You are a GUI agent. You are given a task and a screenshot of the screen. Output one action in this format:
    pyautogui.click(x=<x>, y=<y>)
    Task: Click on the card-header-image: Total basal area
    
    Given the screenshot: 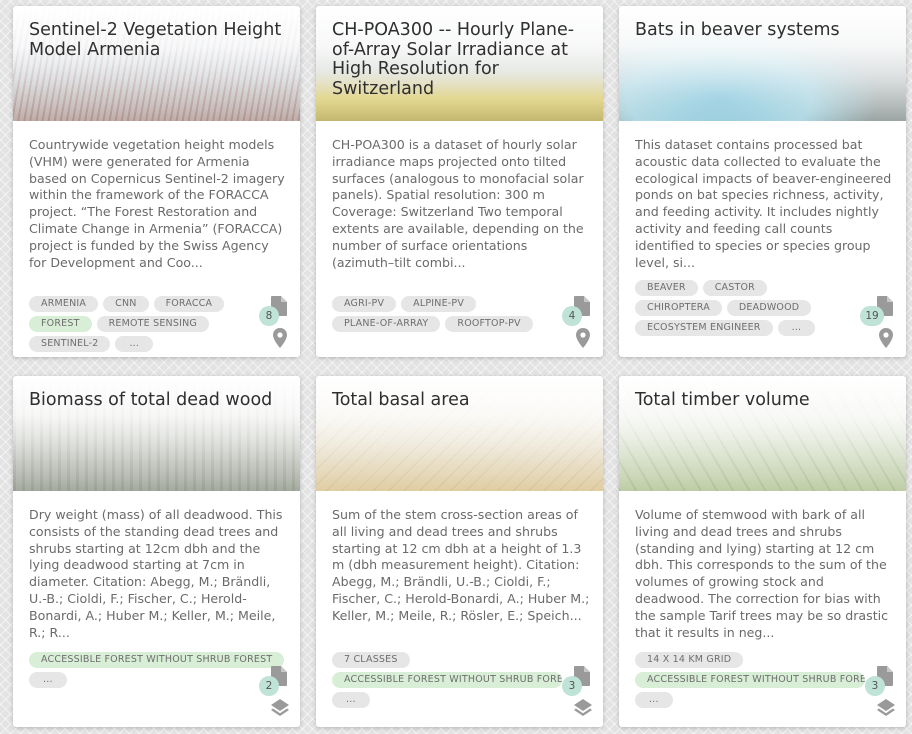 What is the action you would take?
    pyautogui.click(x=459, y=433)
    